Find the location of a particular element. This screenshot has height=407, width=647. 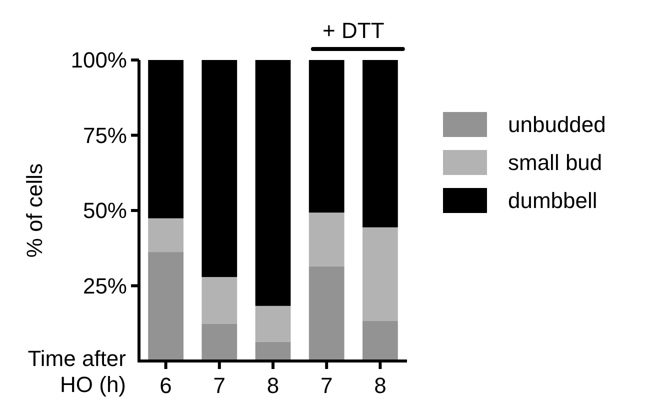

y-tick-label: 50% is located at coordinates (104, 211).